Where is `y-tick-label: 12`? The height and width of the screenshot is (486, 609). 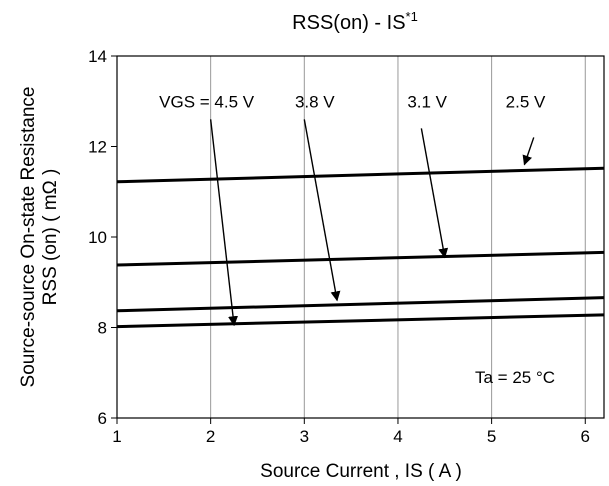 y-tick-label: 12 is located at coordinates (97, 147).